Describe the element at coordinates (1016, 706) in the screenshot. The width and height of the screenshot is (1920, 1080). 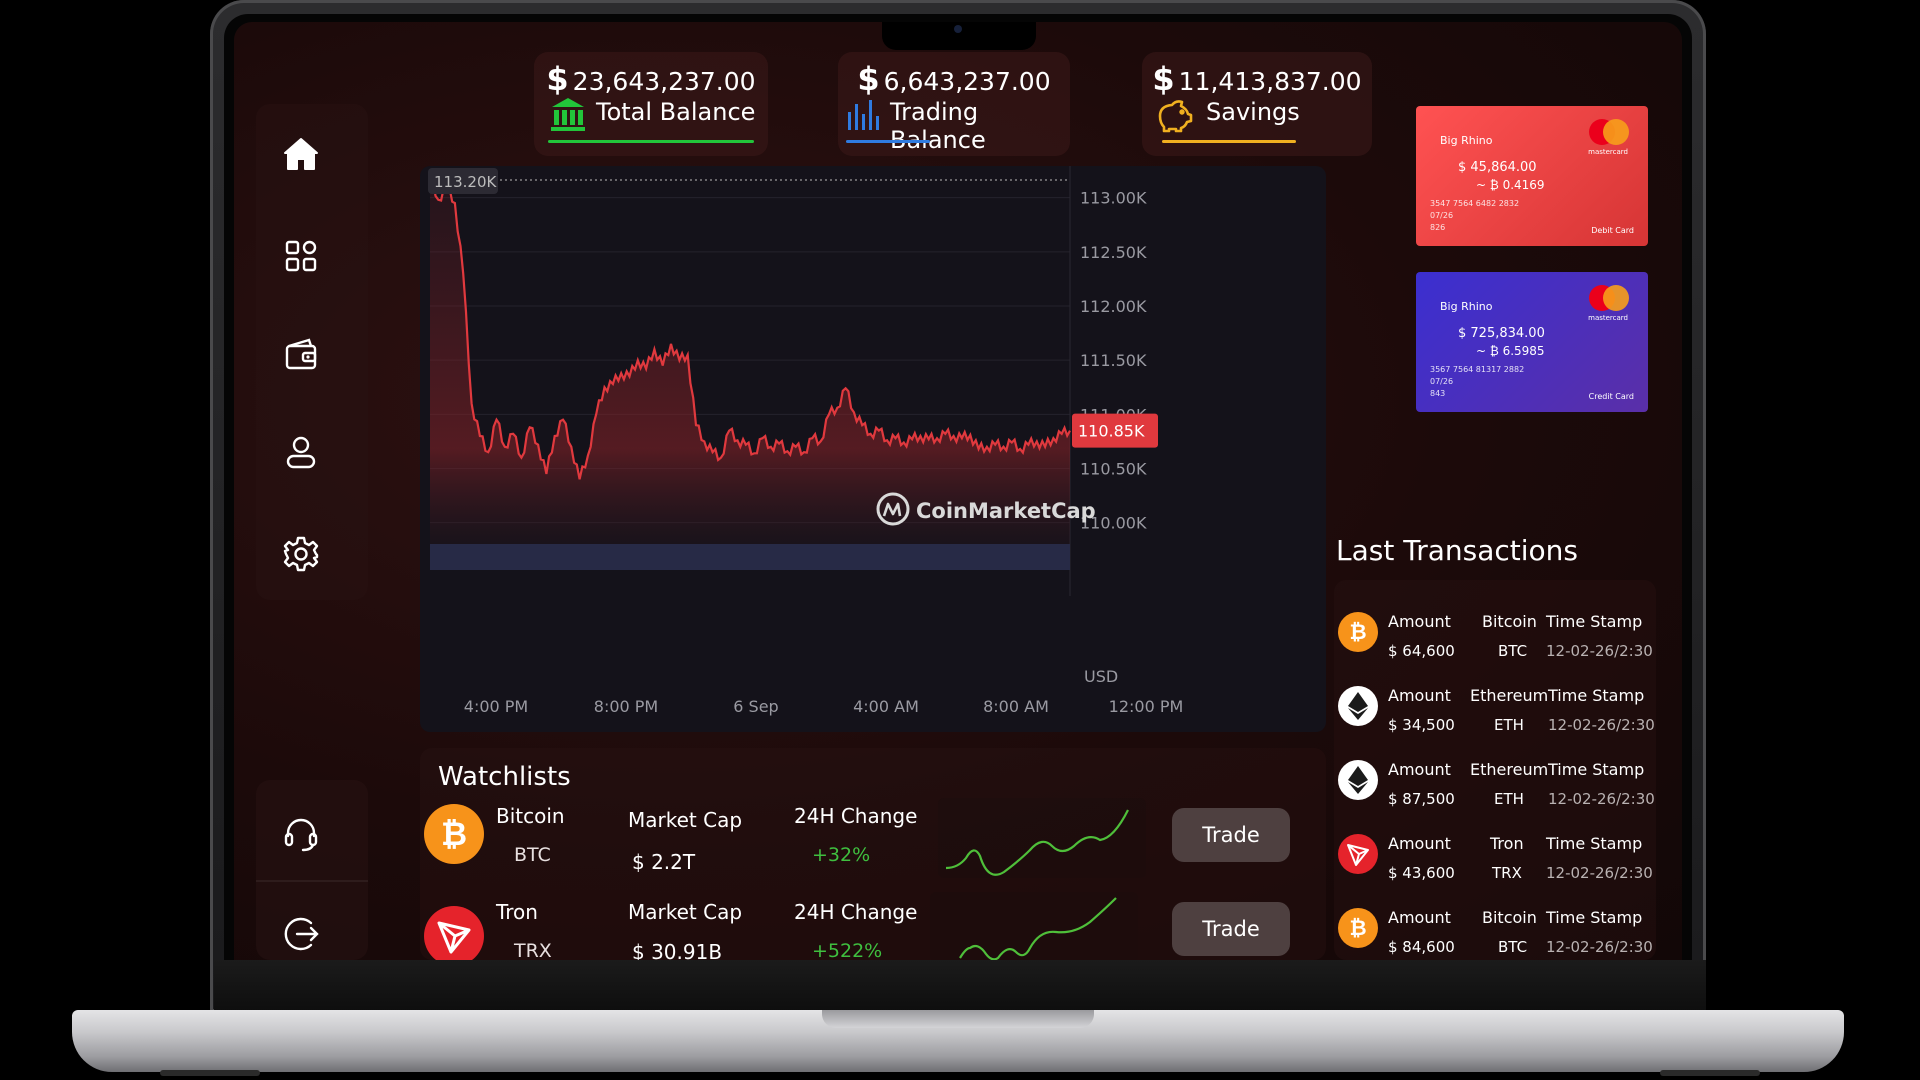
I see `x-tick-label: 8:00 AM` at that location.